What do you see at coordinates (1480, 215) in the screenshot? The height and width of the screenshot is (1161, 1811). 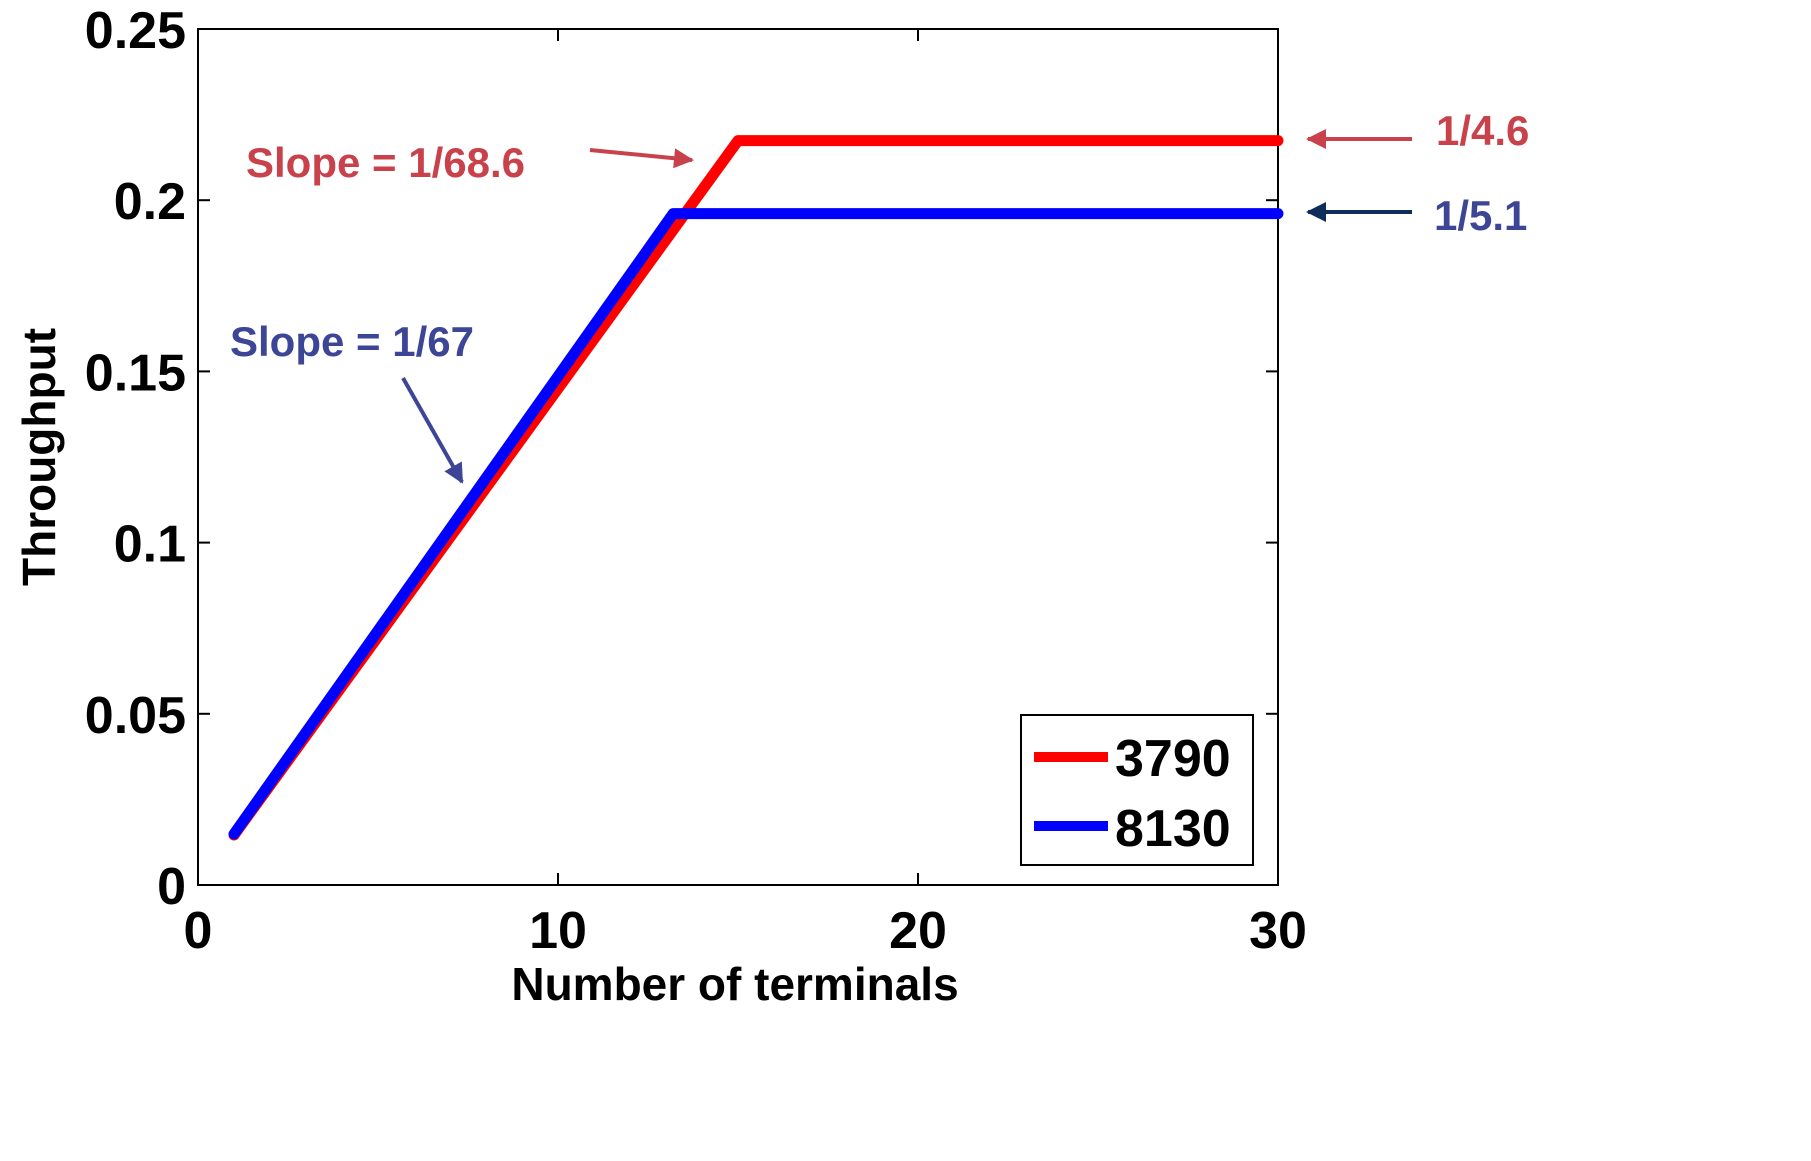 I see `annotation-level-blue: 1/5.1` at bounding box center [1480, 215].